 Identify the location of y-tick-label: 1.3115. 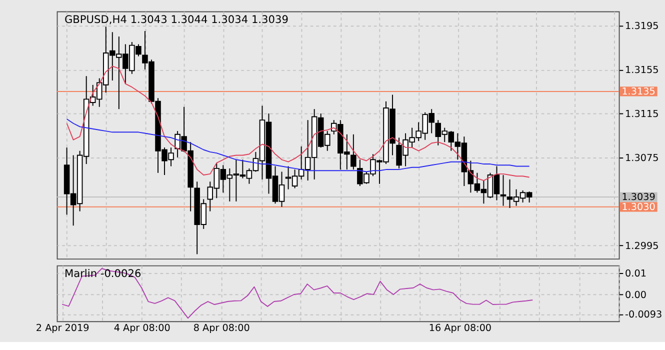
(642, 114).